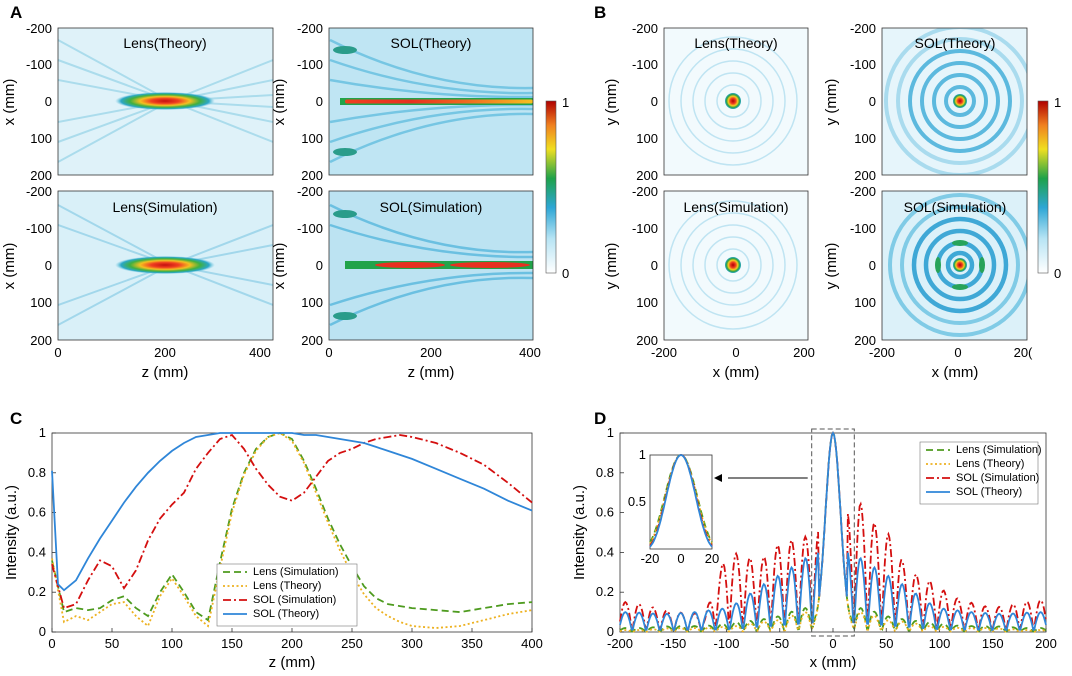 The image size is (1072, 676). Describe the element at coordinates (352, 643) in the screenshot. I see `x-tick-label: 250` at that location.